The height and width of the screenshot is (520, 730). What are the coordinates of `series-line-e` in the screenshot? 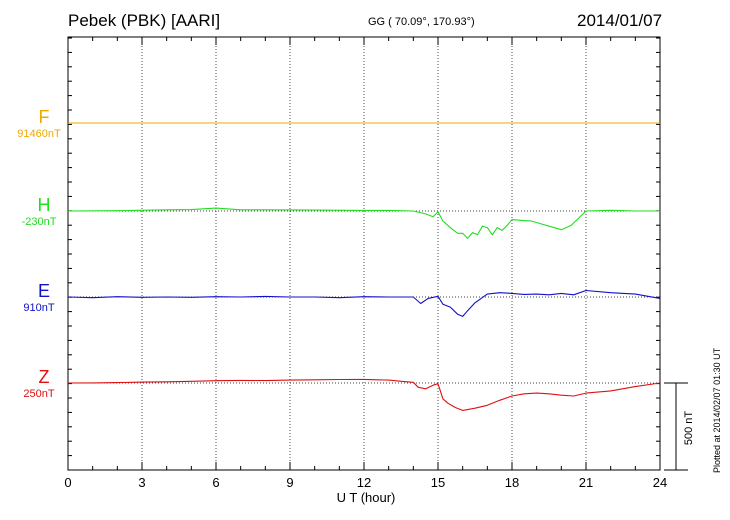 It's located at (364, 303).